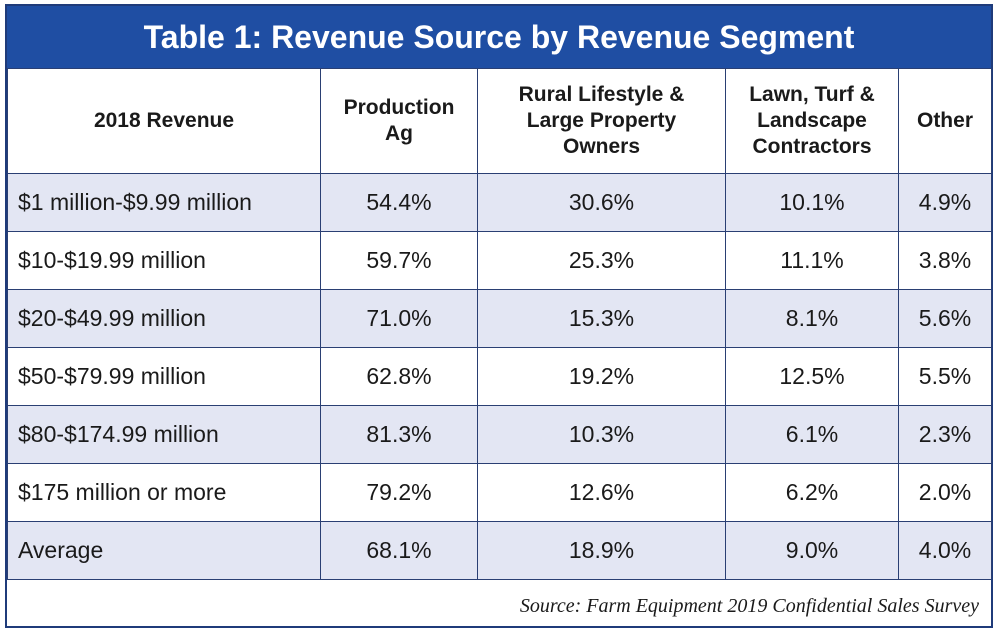  I want to click on cell-rural-lifestyle: 30.6%, so click(601, 202).